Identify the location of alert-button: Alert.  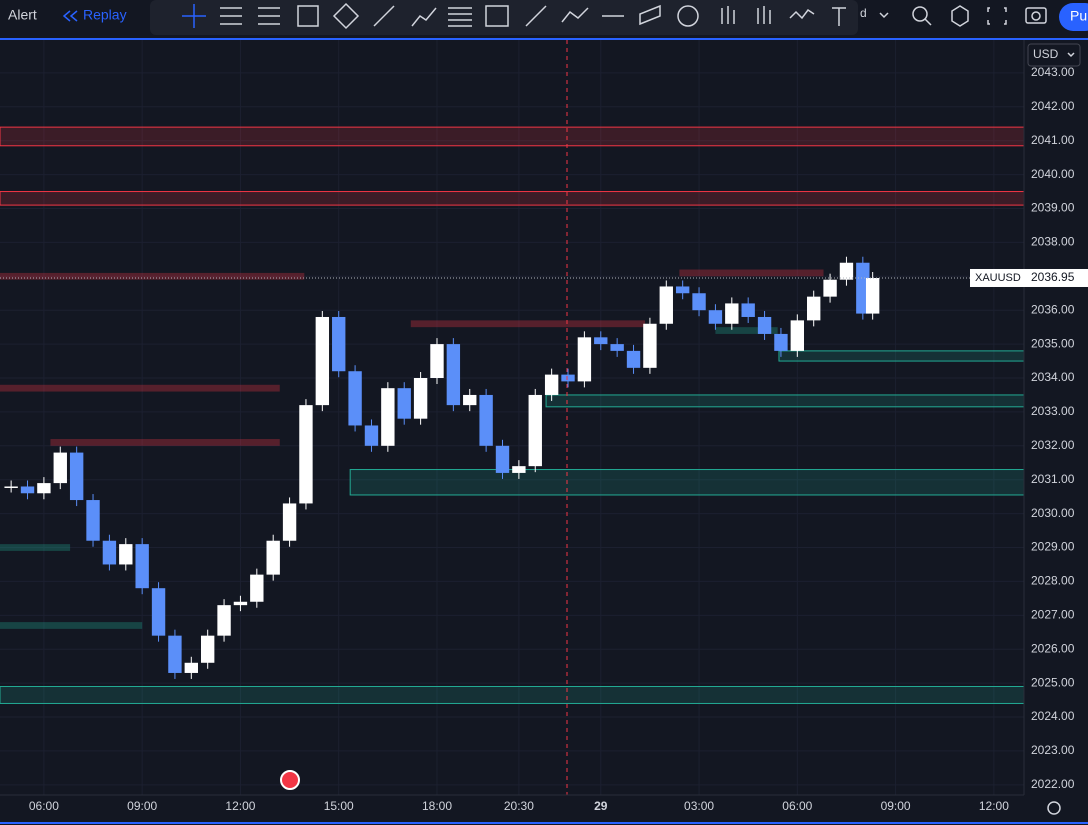
(22, 15).